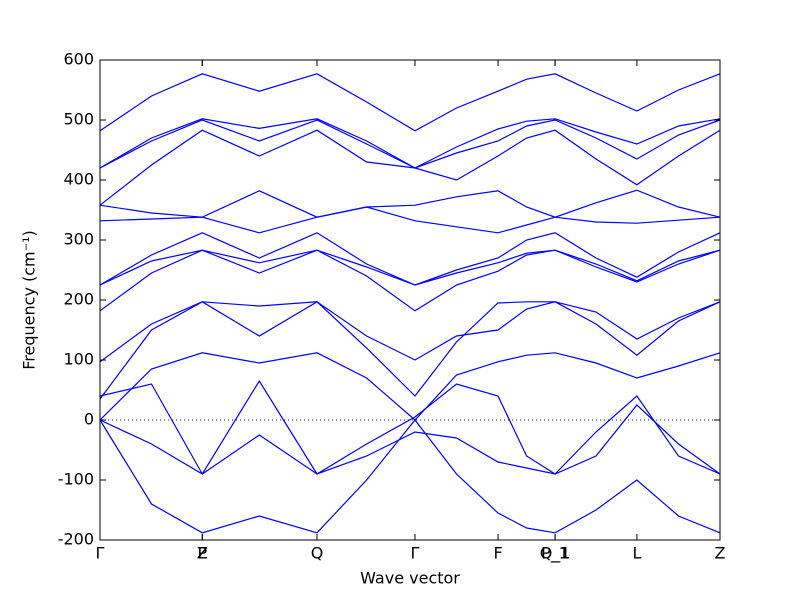 This screenshot has height=600, width=800. I want to click on x-tick-label: Q, so click(317, 553).